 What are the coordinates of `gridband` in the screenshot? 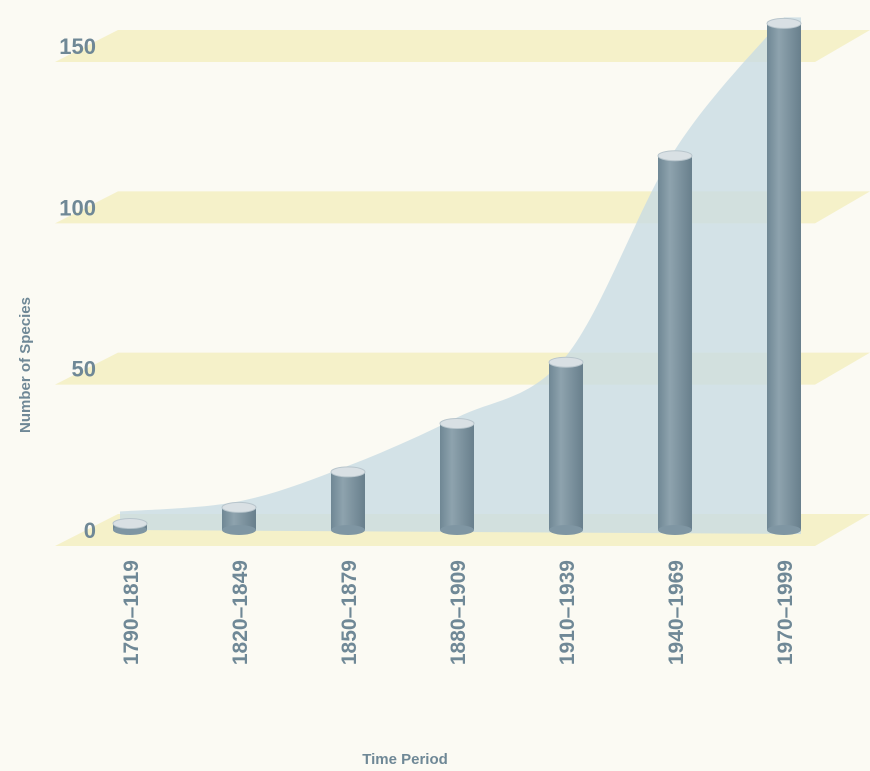 It's located at (462, 46).